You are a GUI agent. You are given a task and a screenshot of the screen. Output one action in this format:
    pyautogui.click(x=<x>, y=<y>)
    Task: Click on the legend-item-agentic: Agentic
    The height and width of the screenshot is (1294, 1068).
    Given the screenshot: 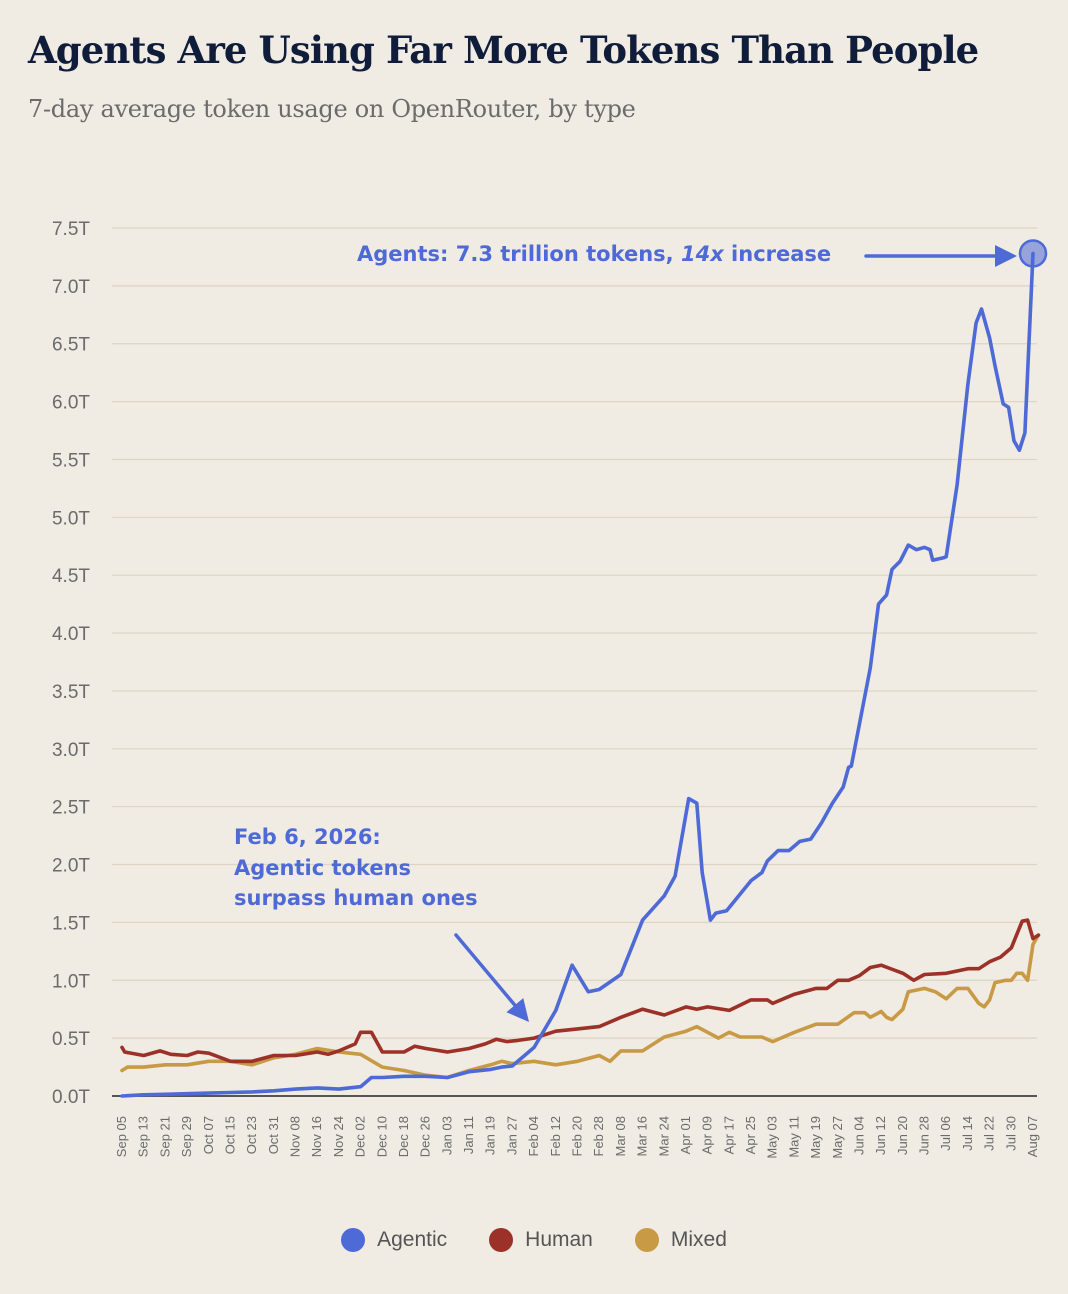 What is the action you would take?
    pyautogui.click(x=394, y=1240)
    